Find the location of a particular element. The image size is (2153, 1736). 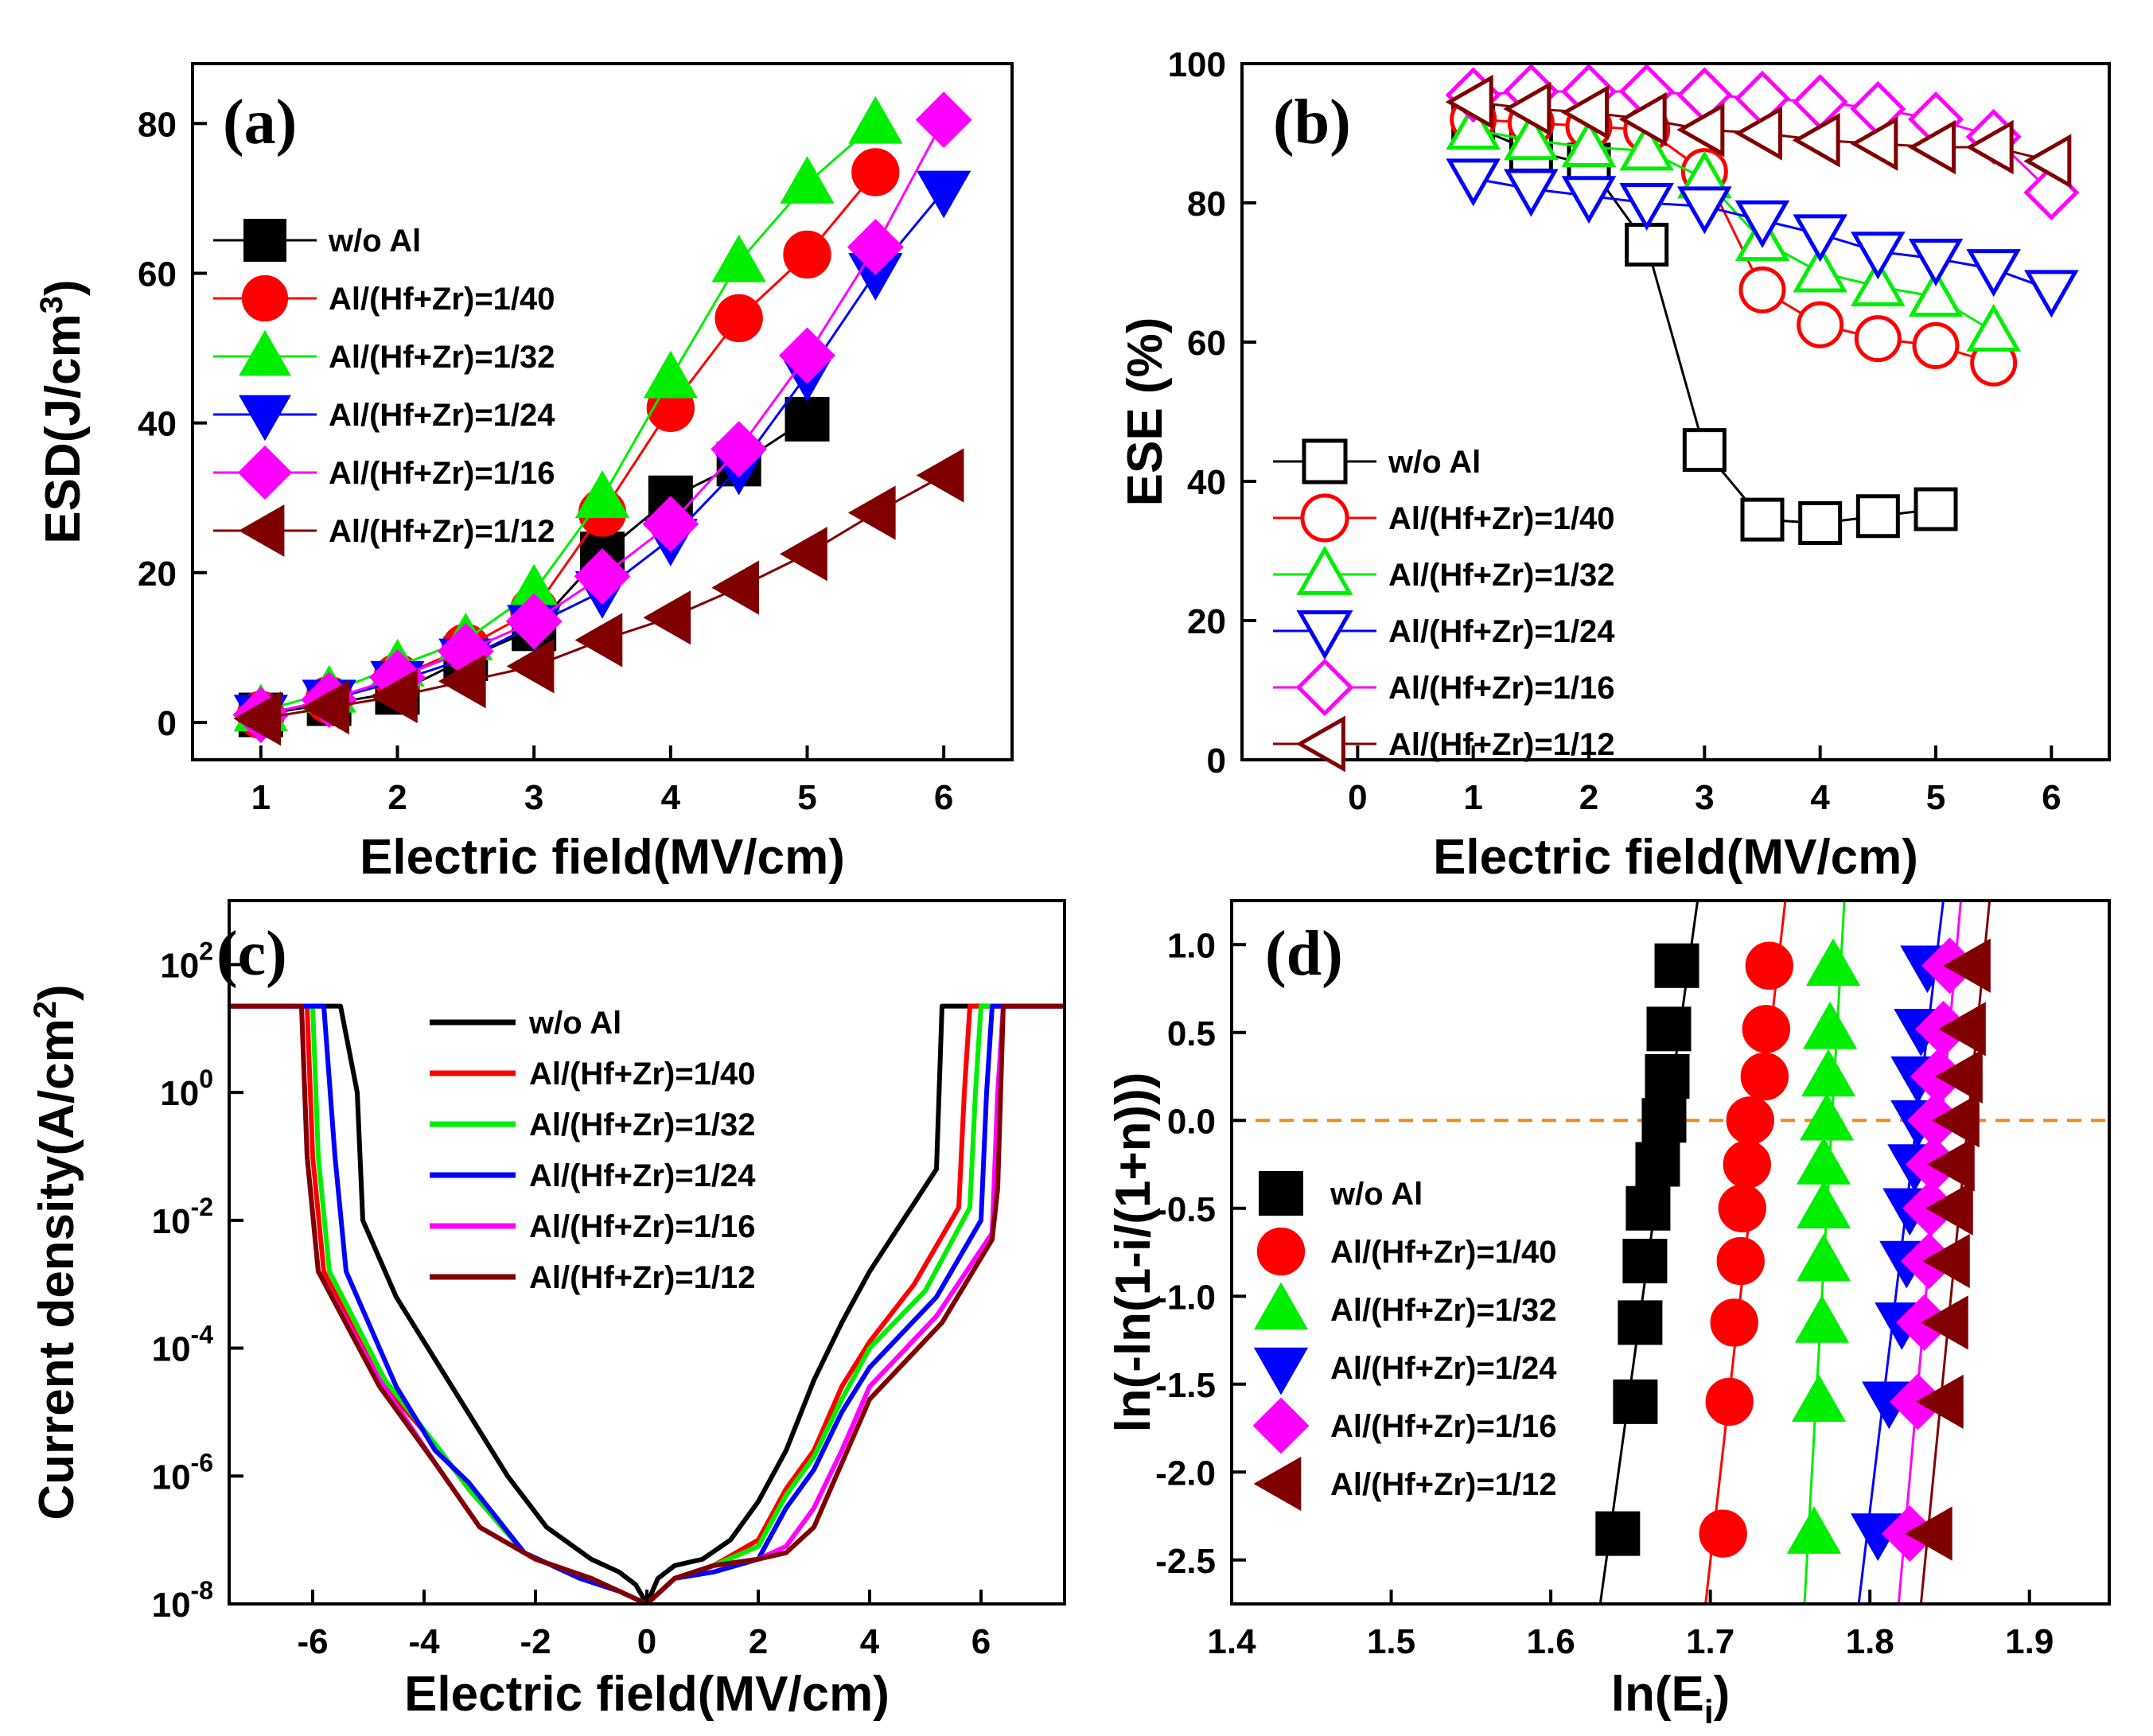

series-line is located at coordinates (1734, 230).